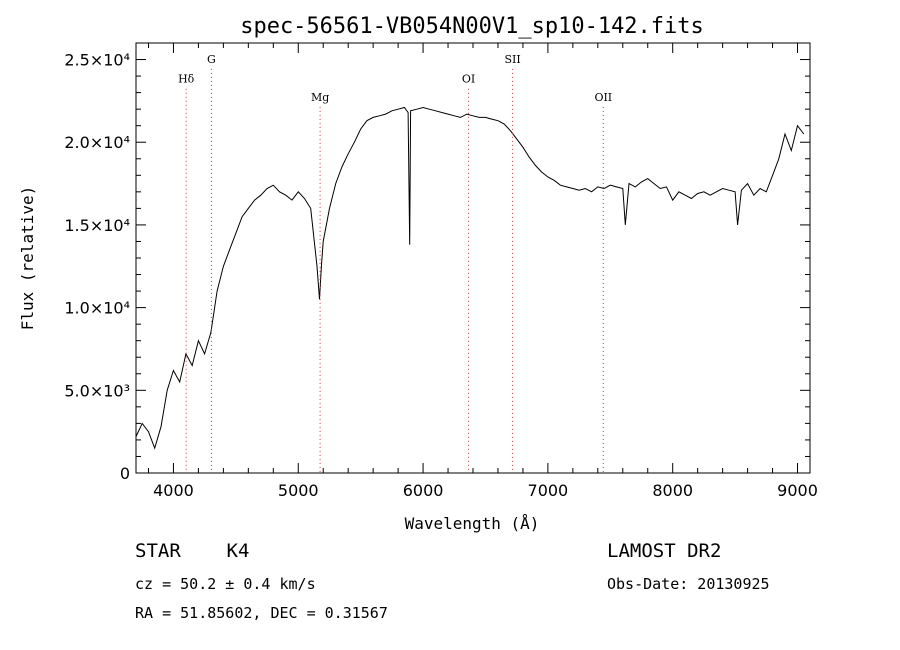  Describe the element at coordinates (186, 79) in the screenshot. I see `line-marker-label: Hδ` at that location.